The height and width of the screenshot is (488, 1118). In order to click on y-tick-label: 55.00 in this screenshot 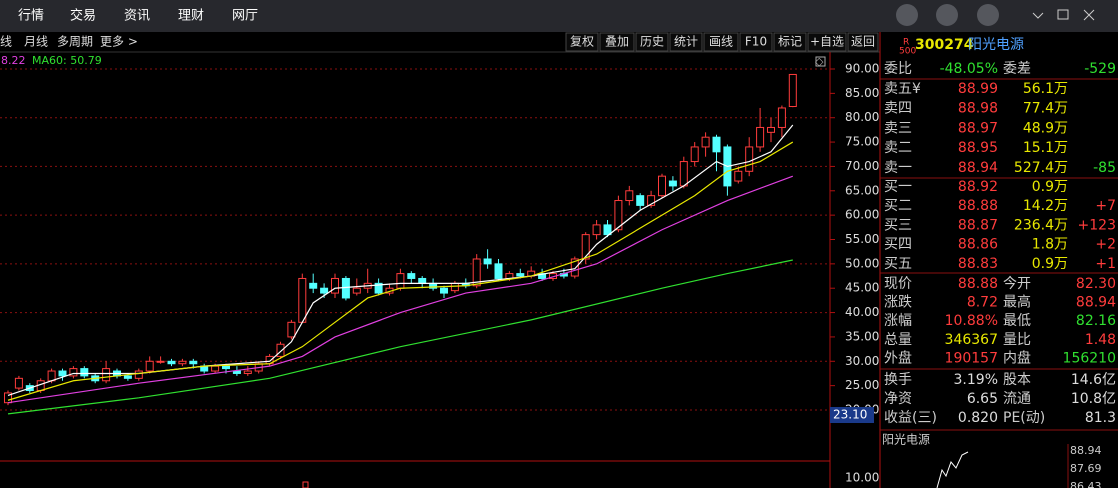, I will do `click(862, 239)`.